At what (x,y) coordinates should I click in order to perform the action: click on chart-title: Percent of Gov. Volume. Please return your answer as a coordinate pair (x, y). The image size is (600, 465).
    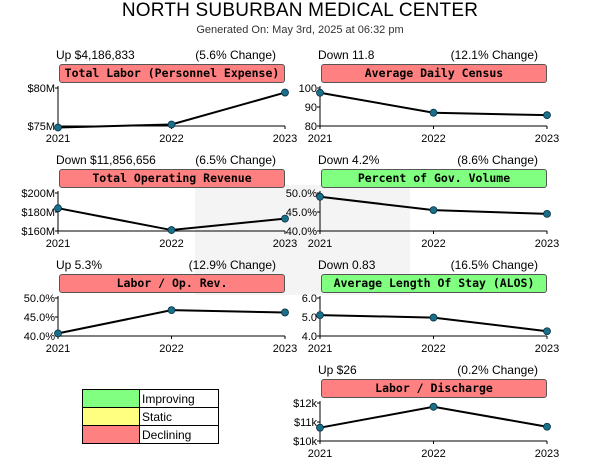
    Looking at the image, I should click on (434, 178).